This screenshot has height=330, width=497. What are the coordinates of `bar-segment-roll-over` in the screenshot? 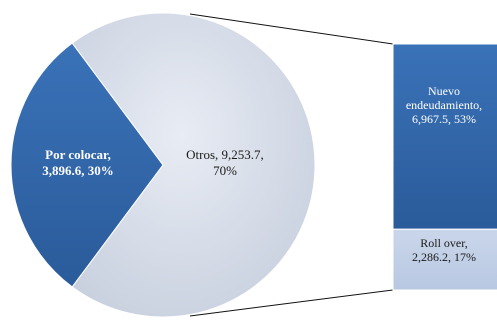 It's located at (444, 259).